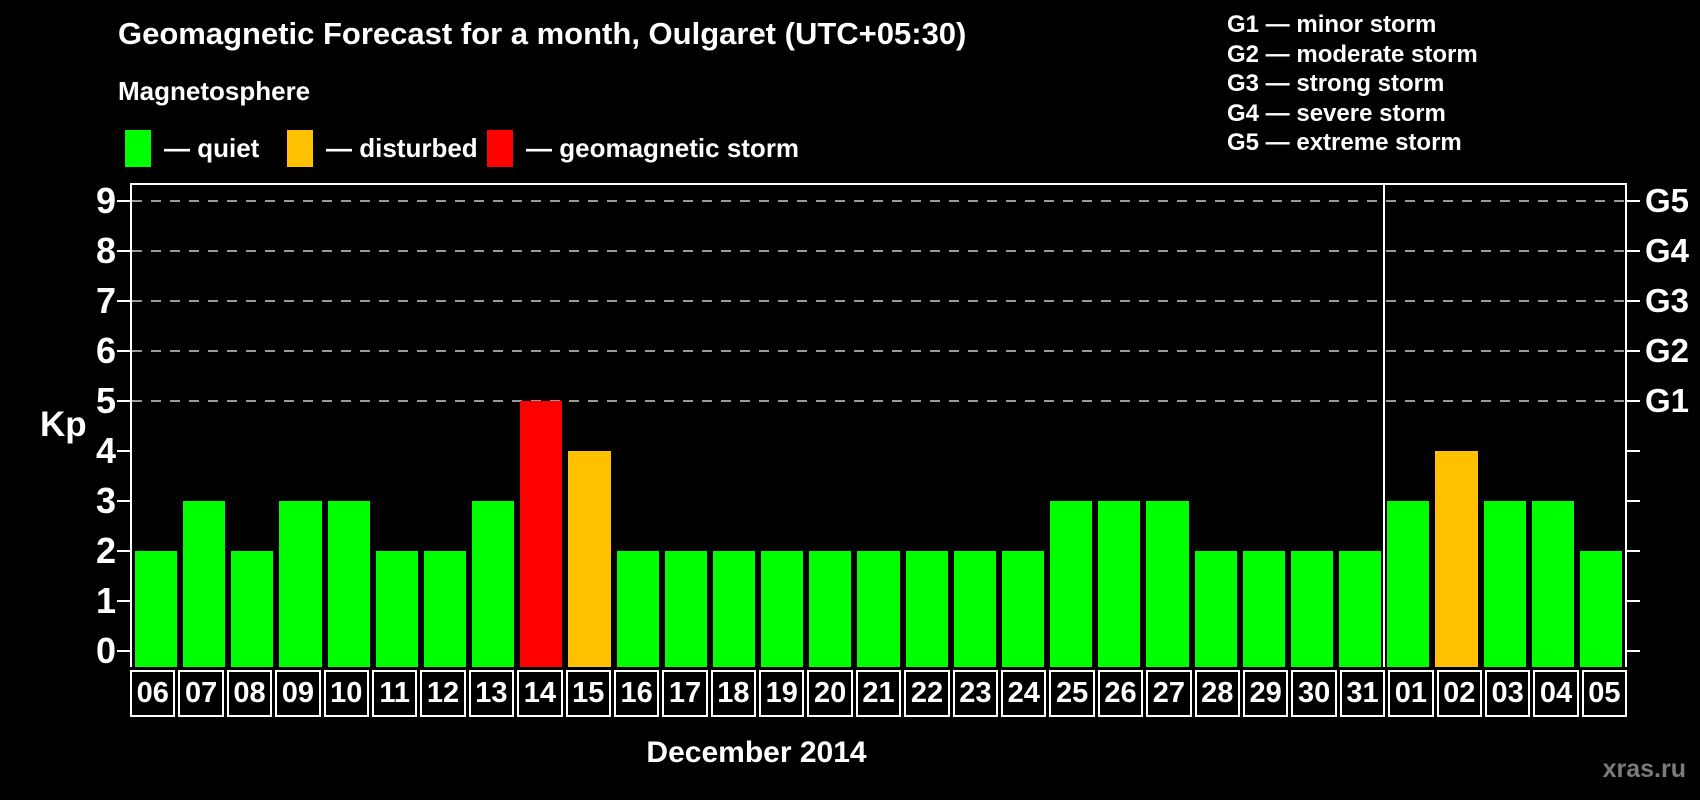 The image size is (1700, 800). What do you see at coordinates (1604, 693) in the screenshot?
I see `date-cell-05: 05` at bounding box center [1604, 693].